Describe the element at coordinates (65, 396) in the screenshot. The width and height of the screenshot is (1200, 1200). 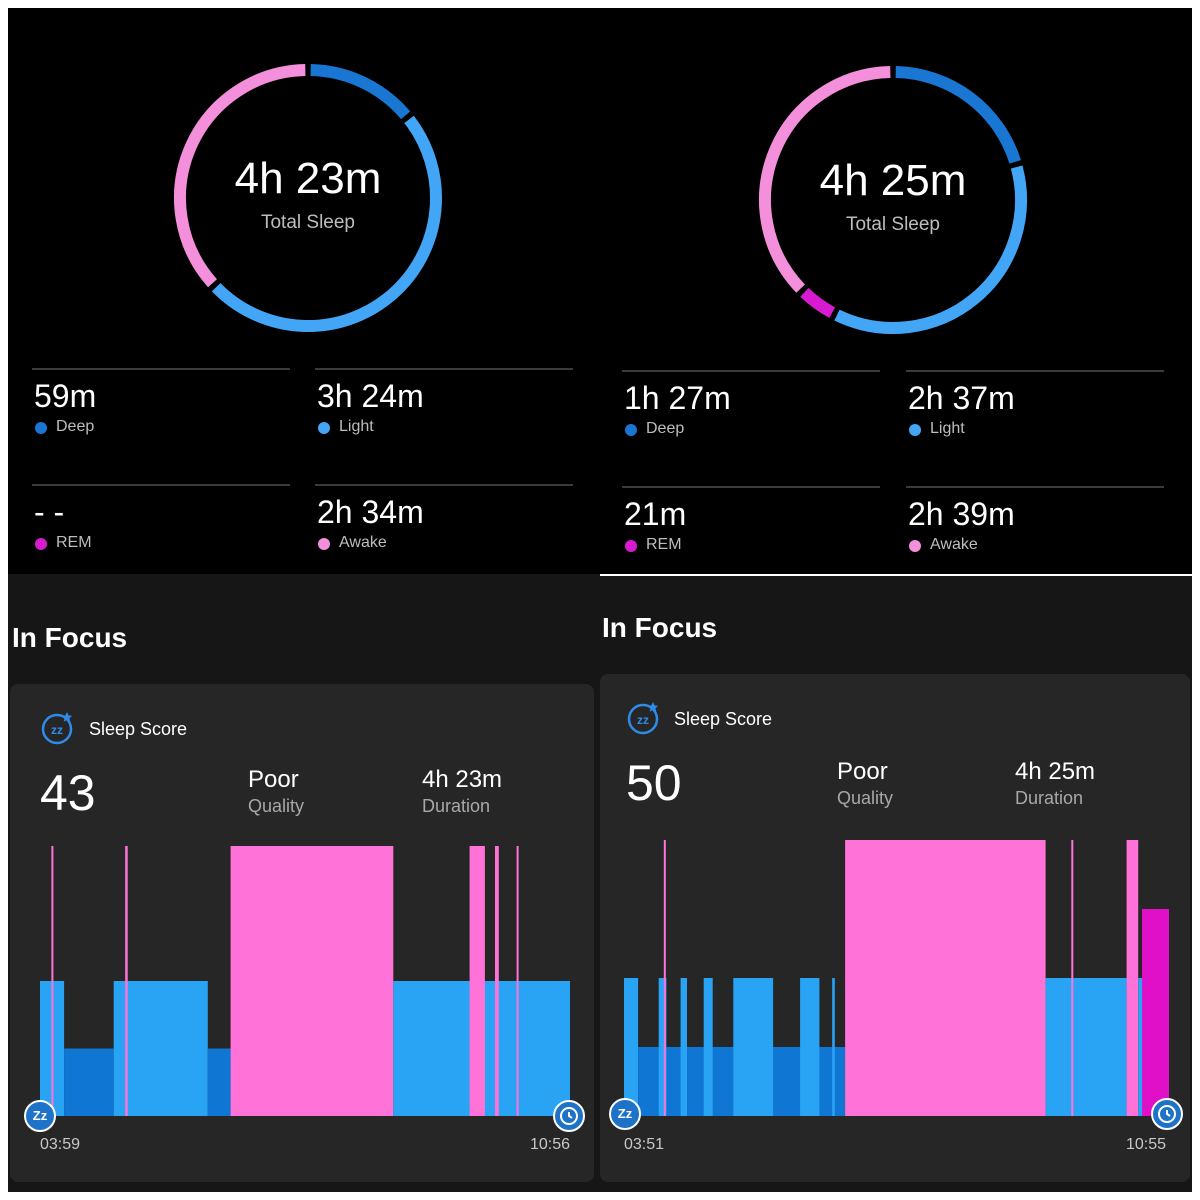
I see `stat-deep-value: 59m` at that location.